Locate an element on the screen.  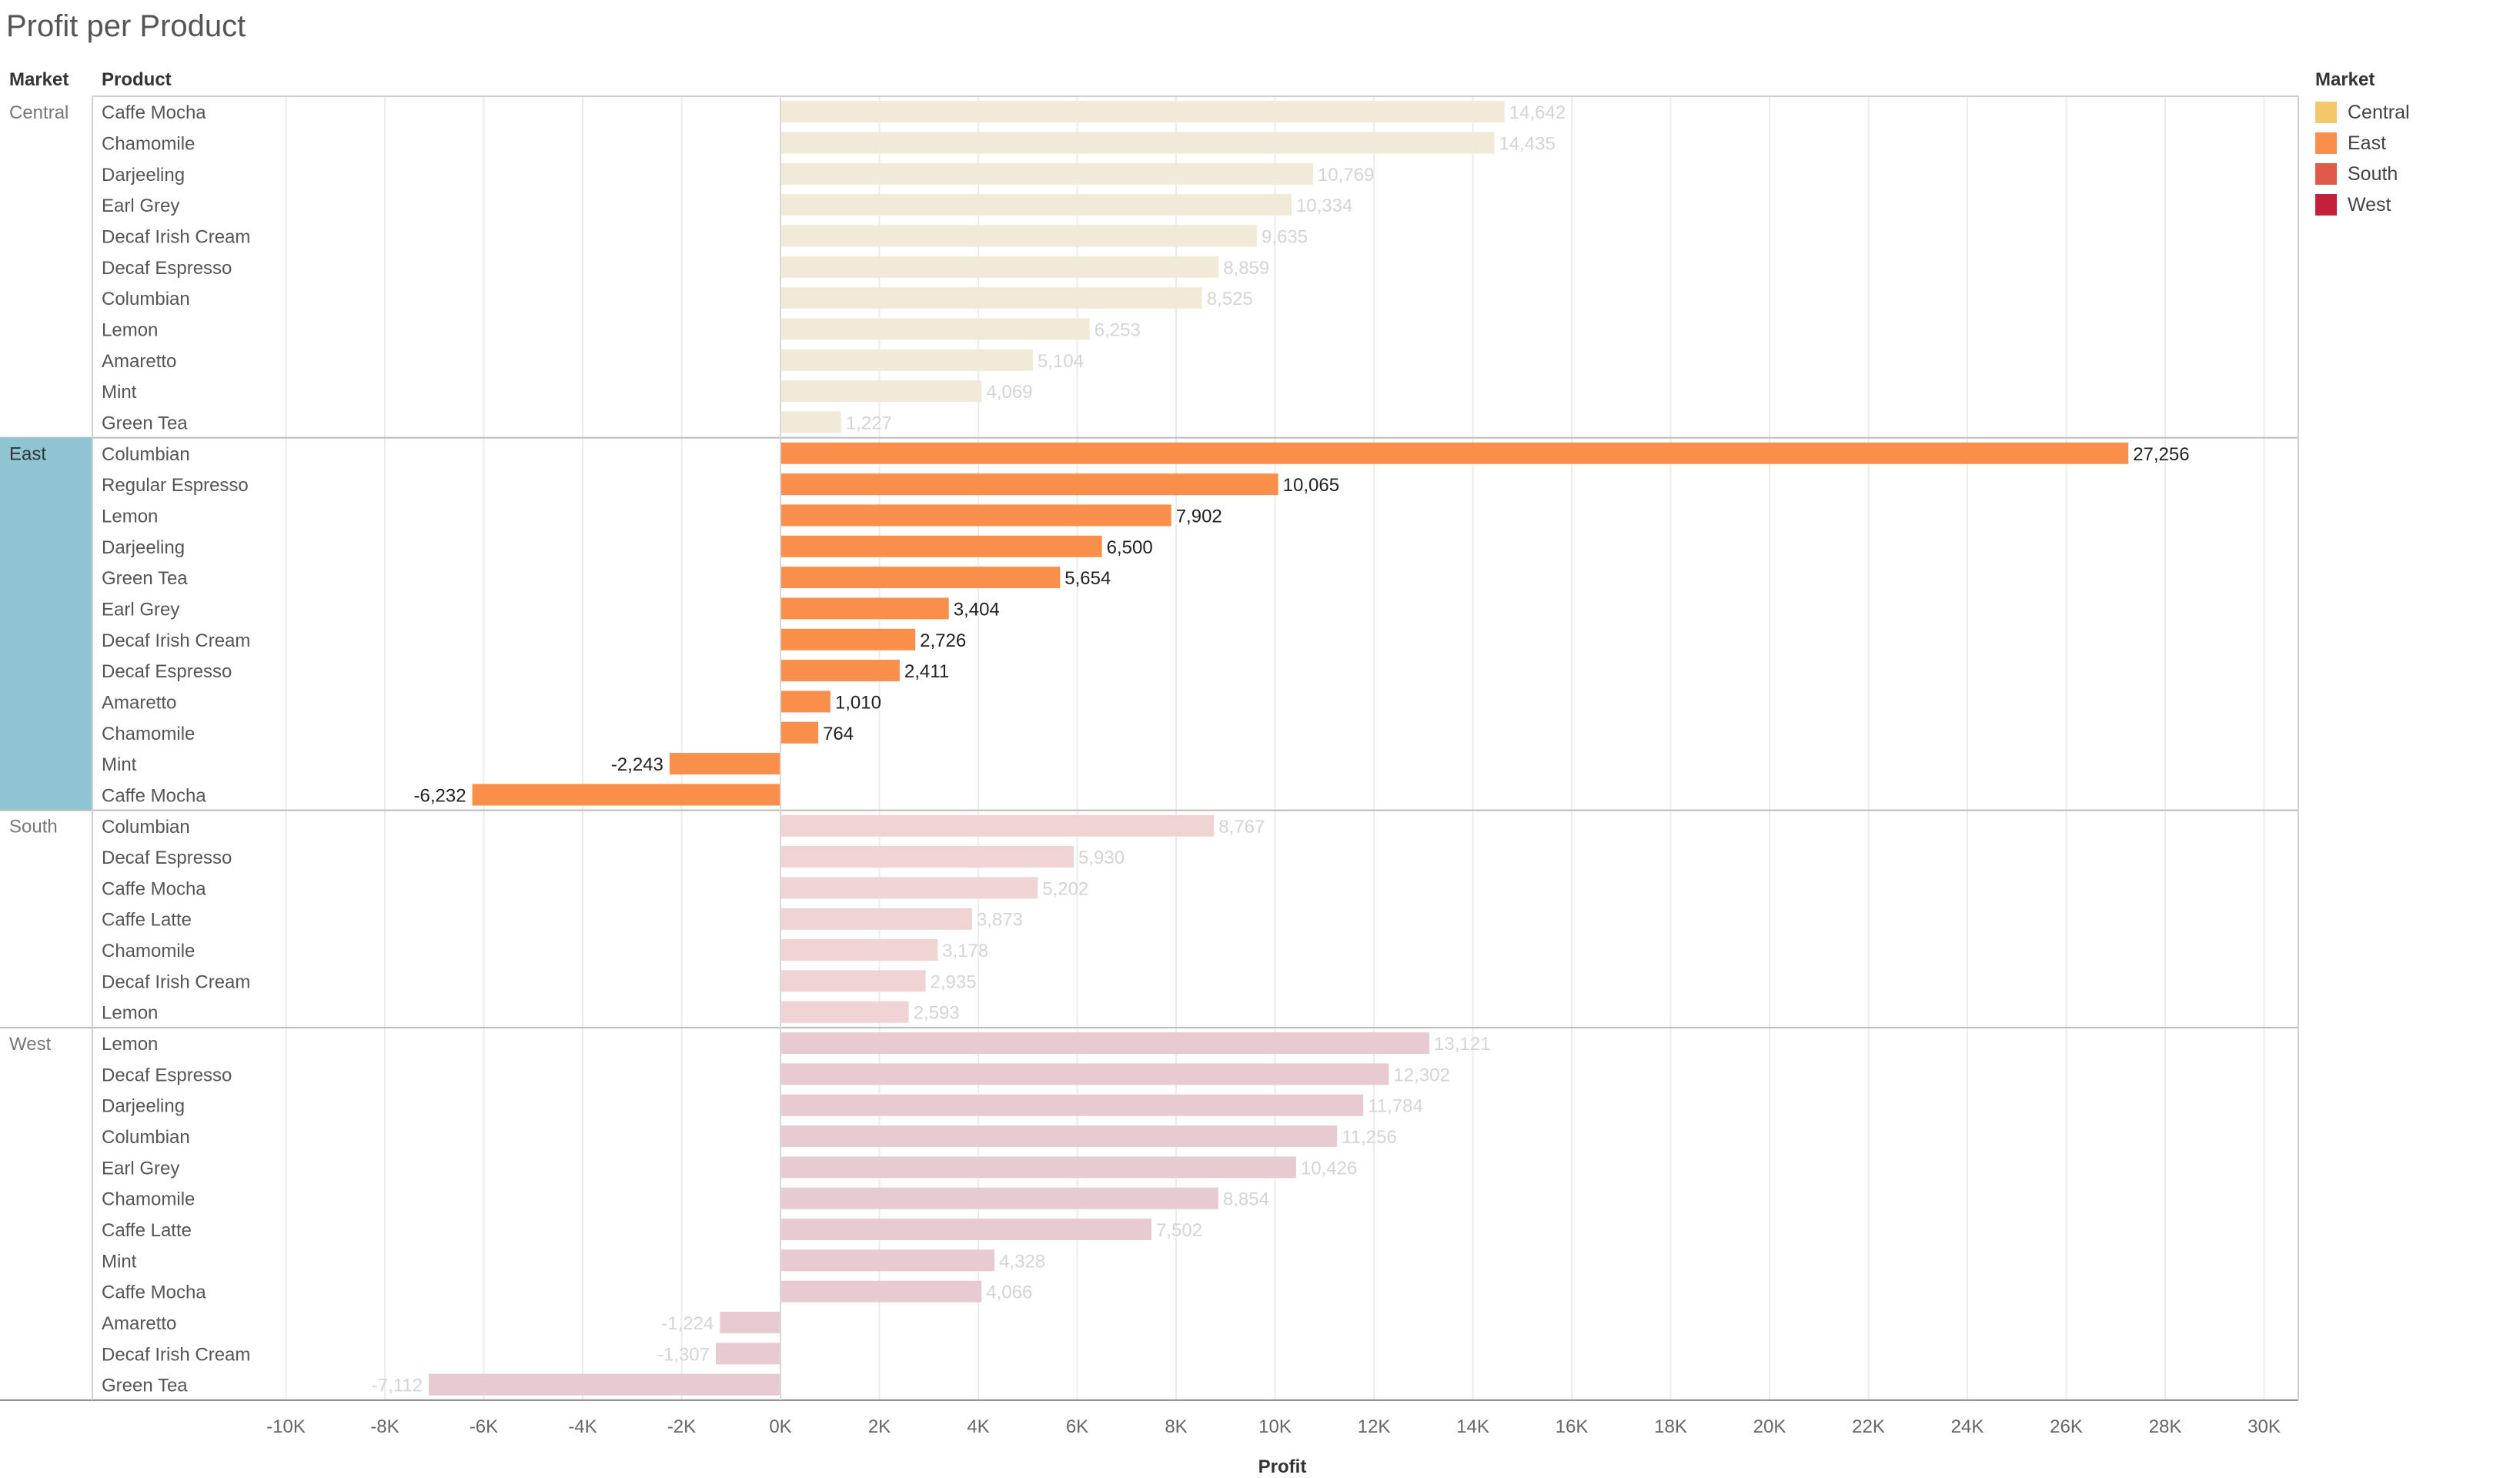
product-label: Regular Espresso is located at coordinates (175, 485).